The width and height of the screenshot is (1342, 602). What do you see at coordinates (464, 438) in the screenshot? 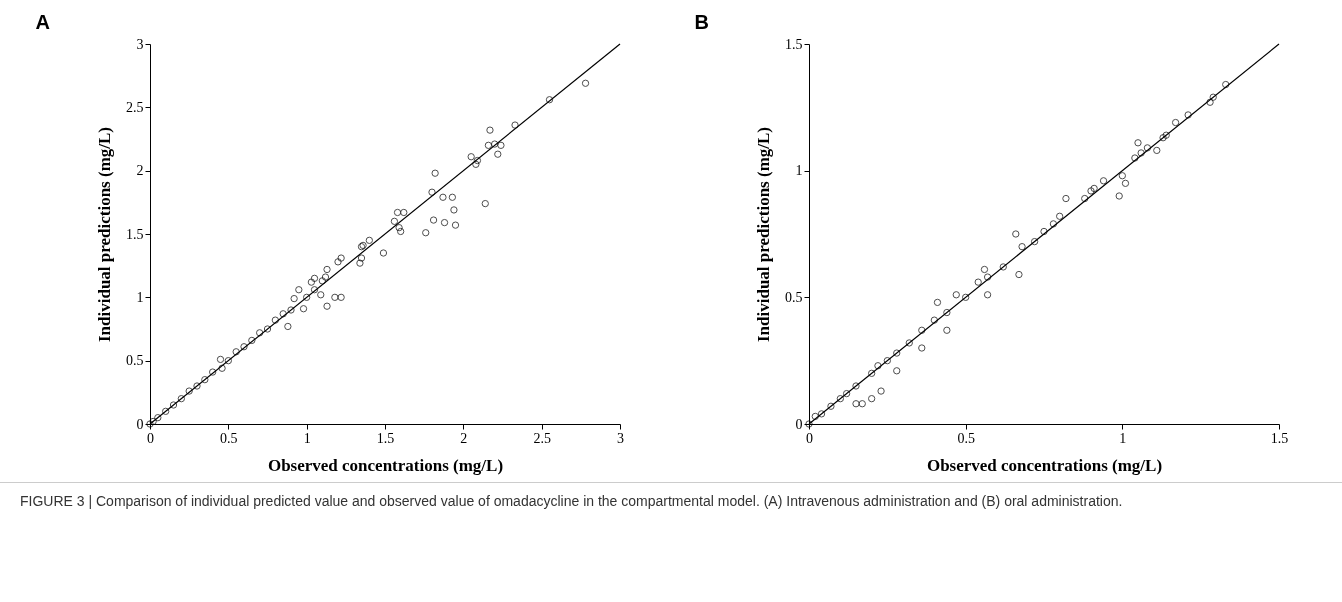
I see `x-tick-label: 2` at bounding box center [464, 438].